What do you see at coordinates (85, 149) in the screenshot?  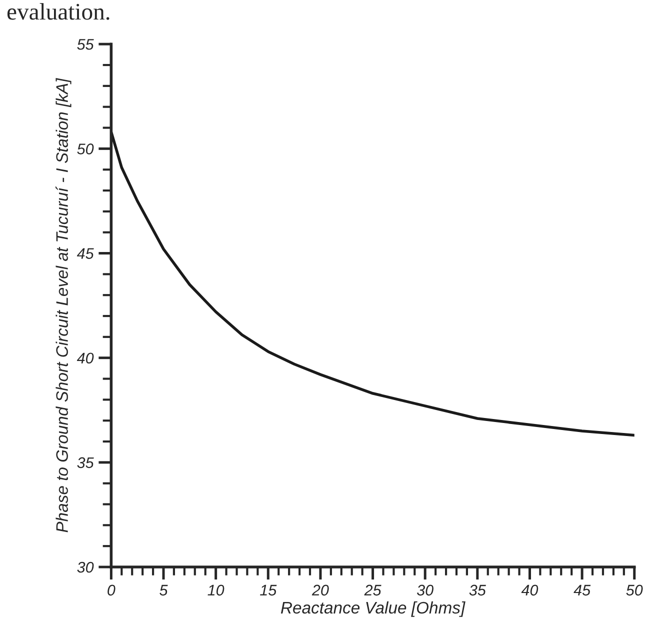 I see `y-tick-label: 50` at bounding box center [85, 149].